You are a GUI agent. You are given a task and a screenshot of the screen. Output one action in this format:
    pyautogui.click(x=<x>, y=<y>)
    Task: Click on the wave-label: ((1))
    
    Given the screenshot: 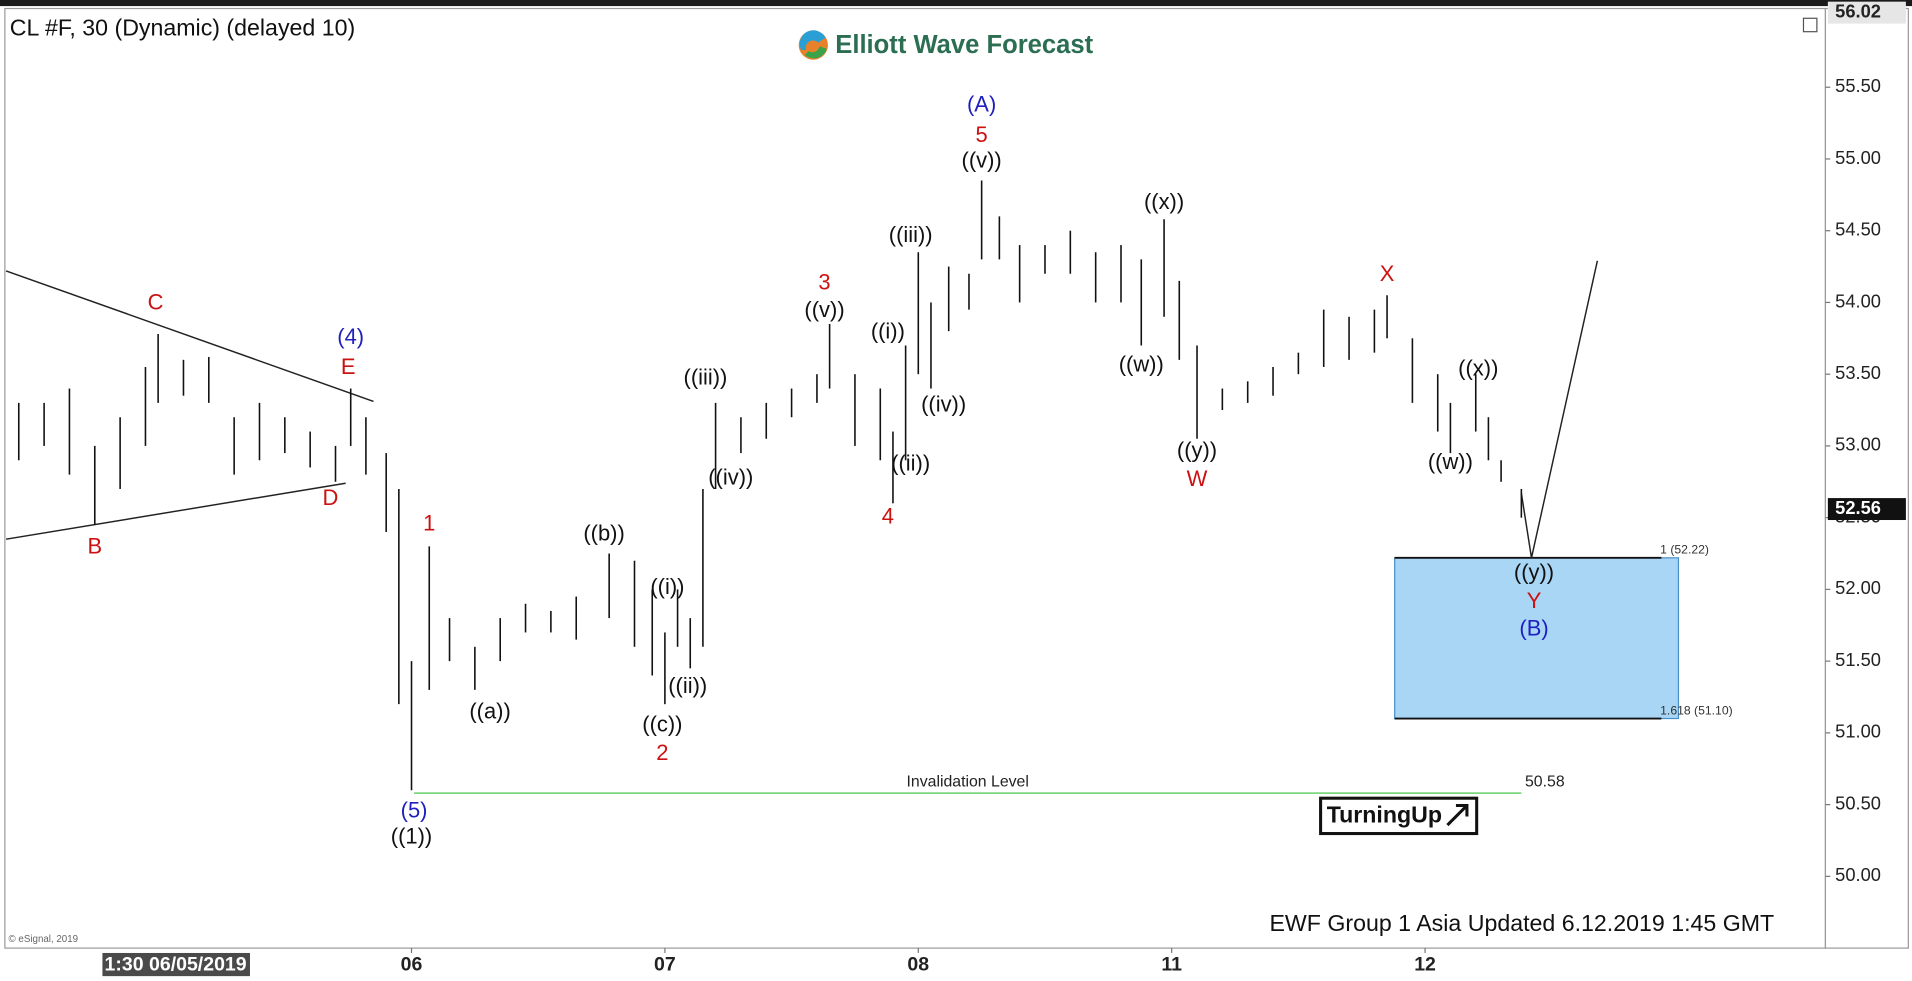 What is the action you would take?
    pyautogui.click(x=411, y=835)
    